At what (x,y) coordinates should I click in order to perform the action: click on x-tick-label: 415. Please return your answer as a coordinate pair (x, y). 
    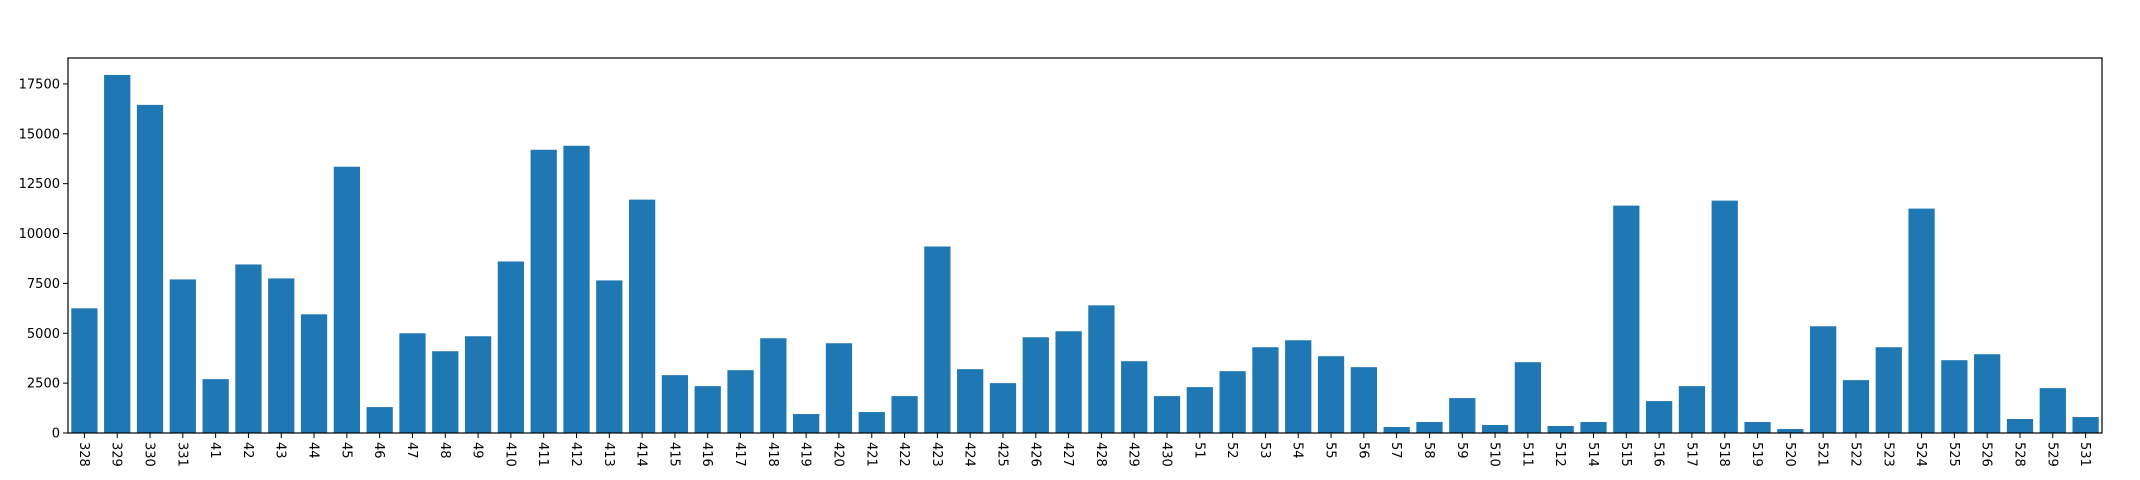
    Looking at the image, I should click on (673, 454).